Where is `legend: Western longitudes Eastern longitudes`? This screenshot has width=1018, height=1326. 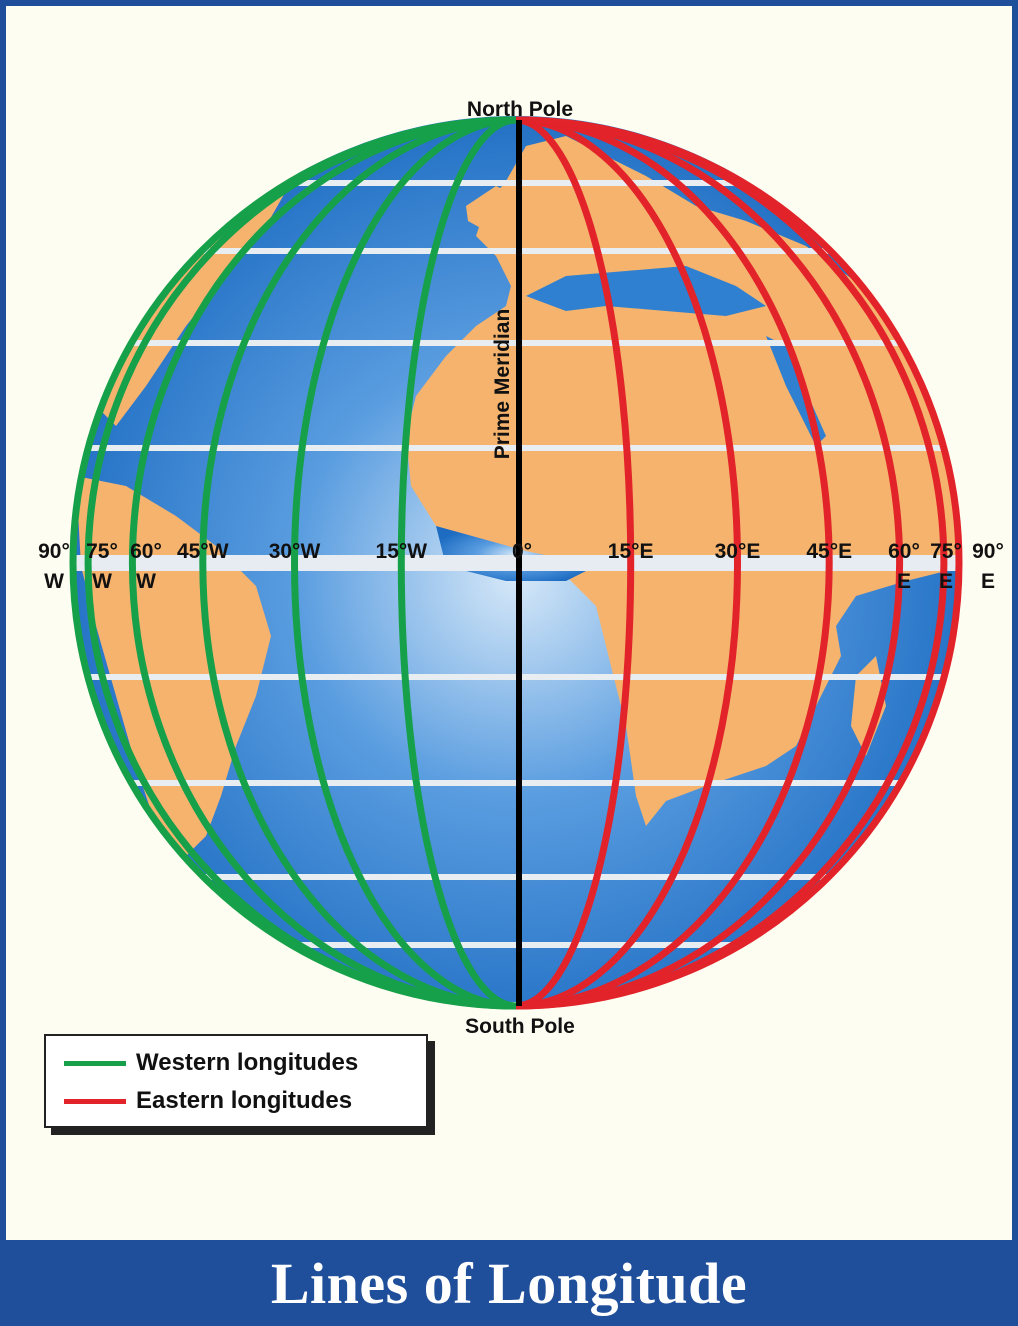 legend: Western longitudes Eastern longitudes is located at coordinates (236, 1081).